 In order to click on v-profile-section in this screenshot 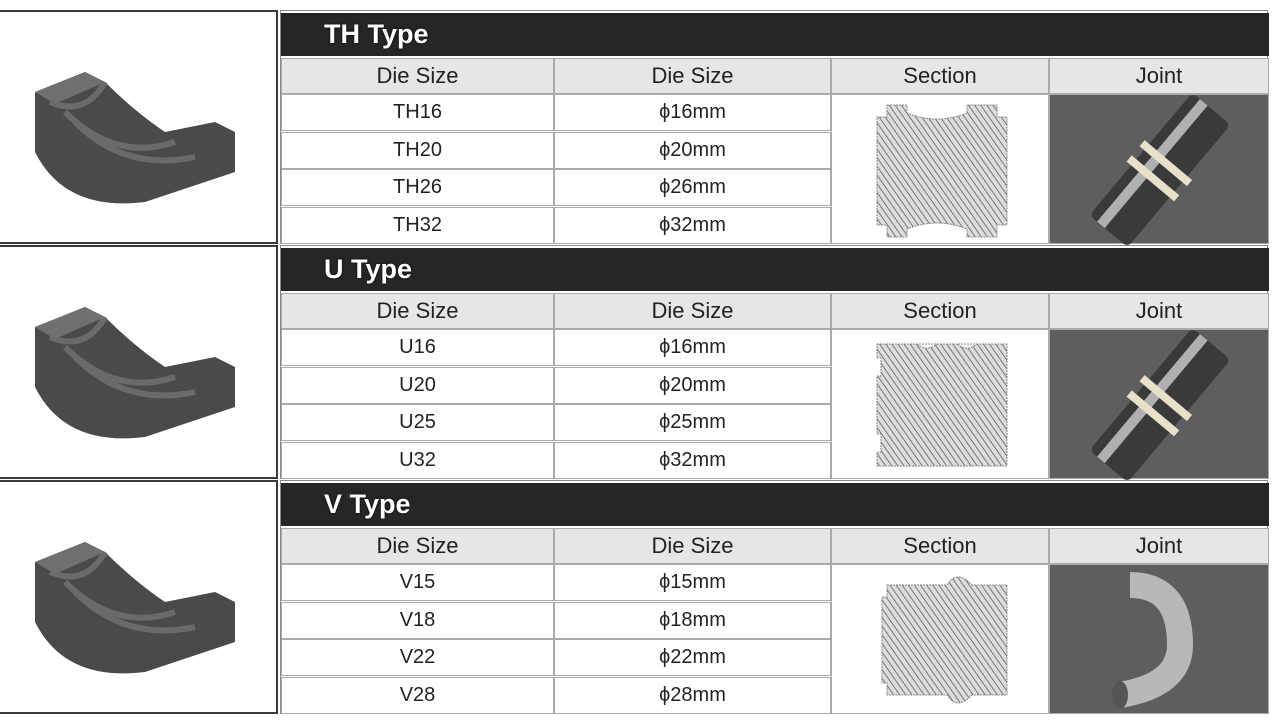, I will do `click(940, 639)`.